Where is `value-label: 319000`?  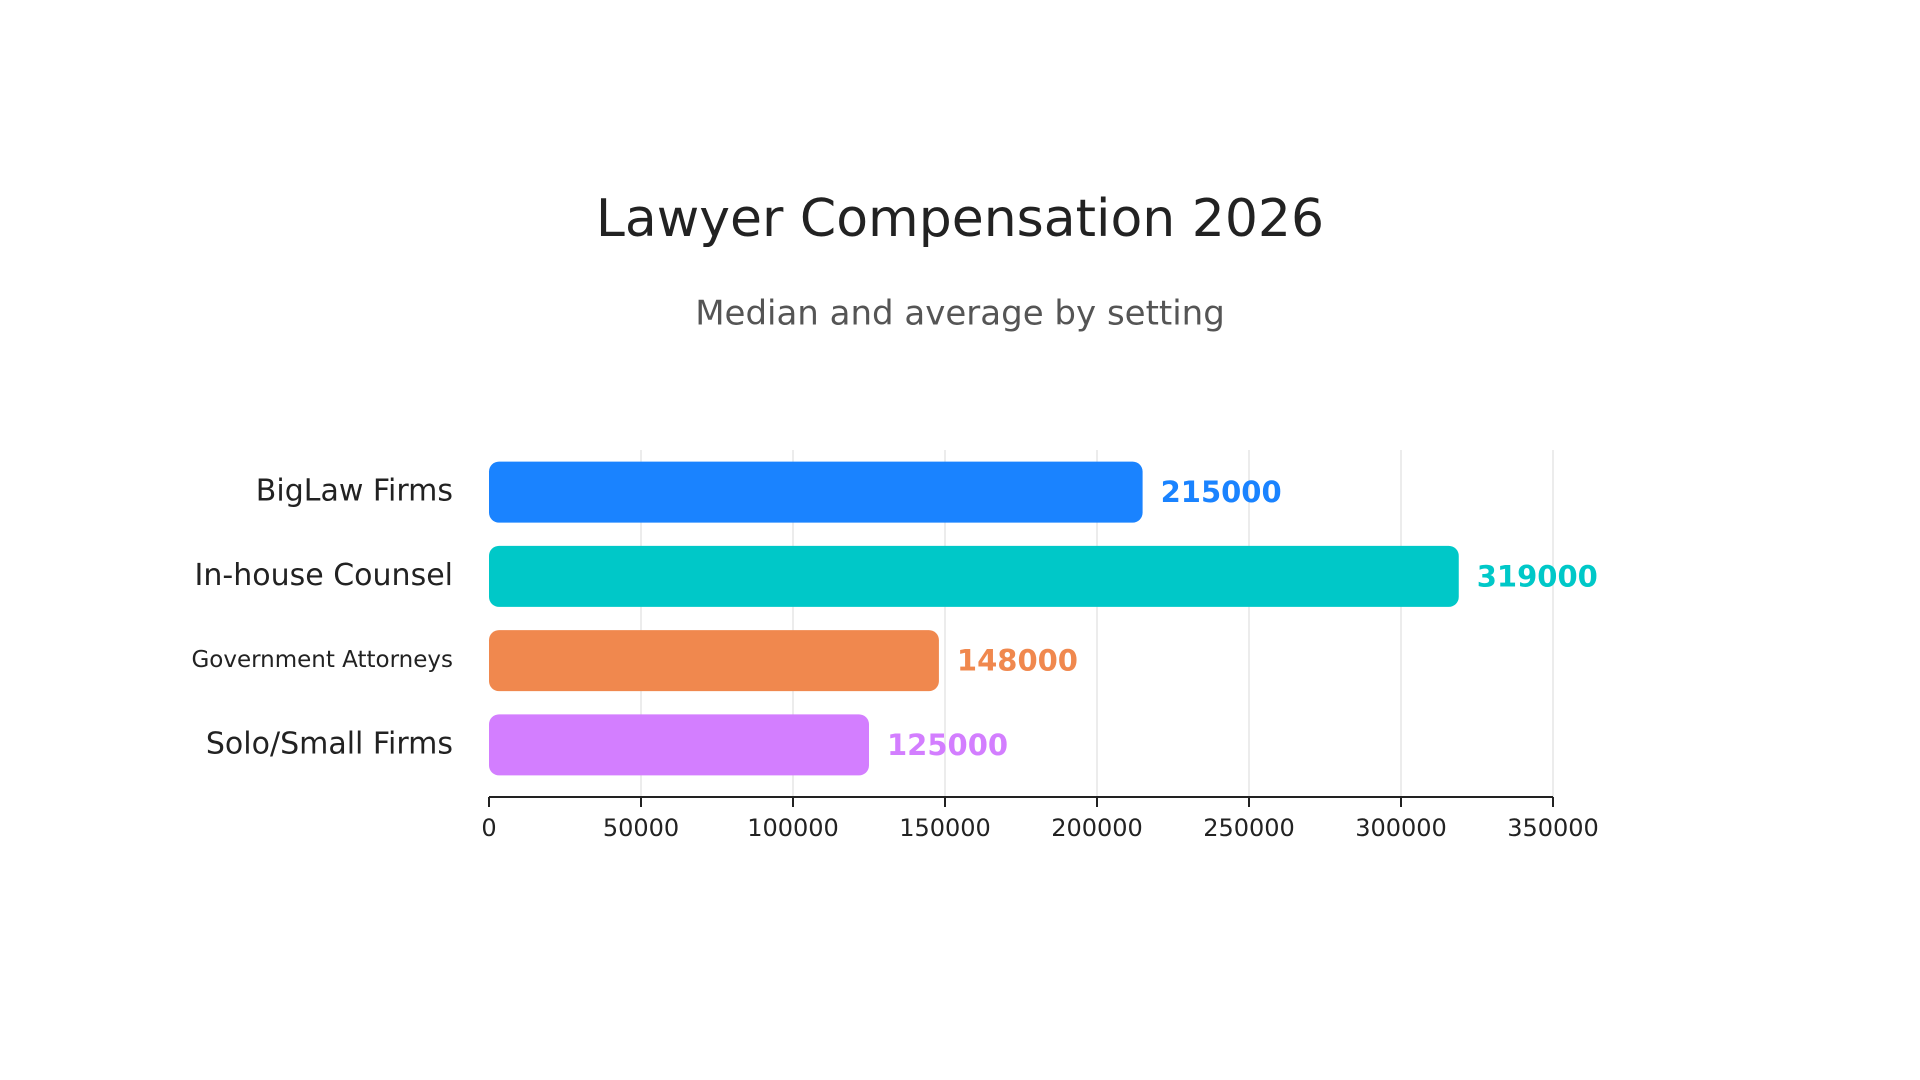 value-label: 319000 is located at coordinates (1537, 576).